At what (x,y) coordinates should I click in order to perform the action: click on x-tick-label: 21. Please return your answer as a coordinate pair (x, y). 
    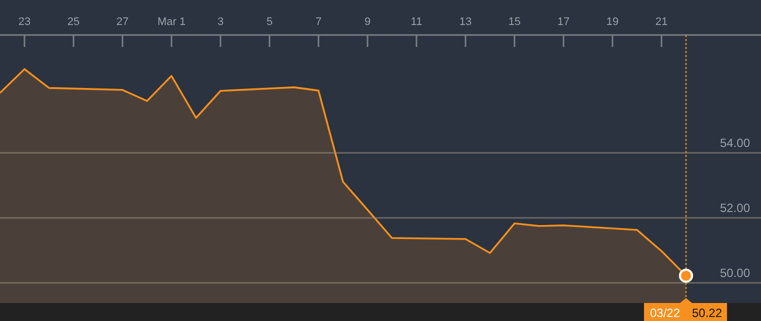
    Looking at the image, I should click on (661, 22).